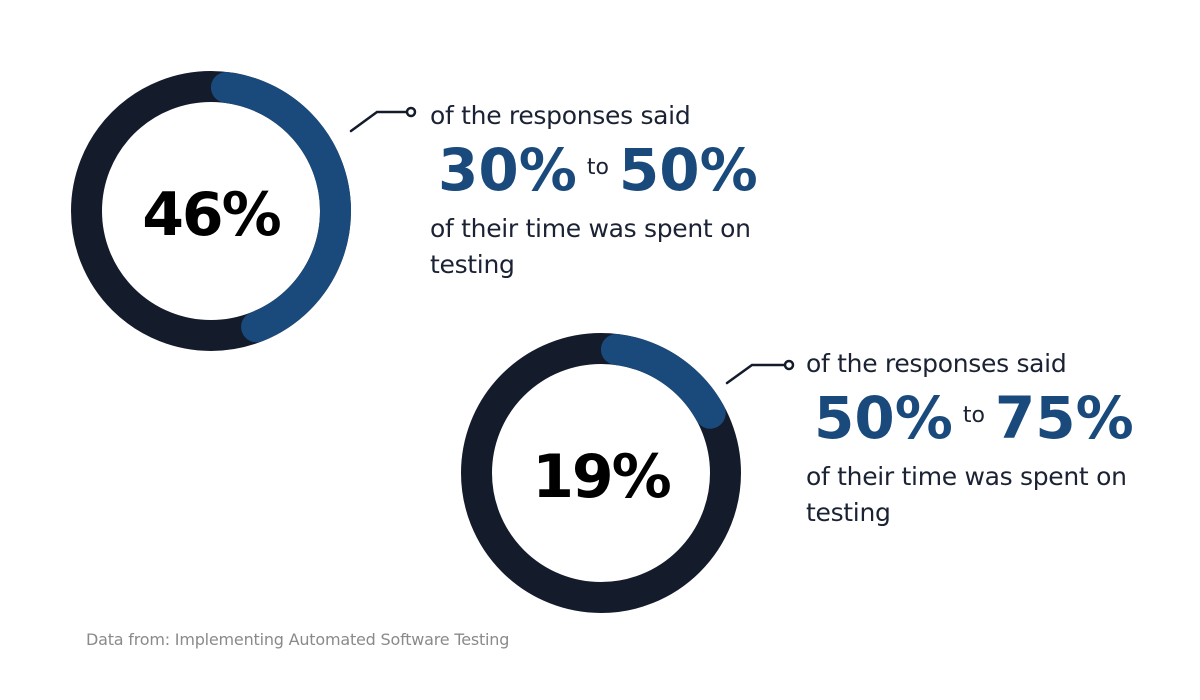 This screenshot has height=700, width=1200. Describe the element at coordinates (883, 418) in the screenshot. I see `range-from: 50%` at that location.